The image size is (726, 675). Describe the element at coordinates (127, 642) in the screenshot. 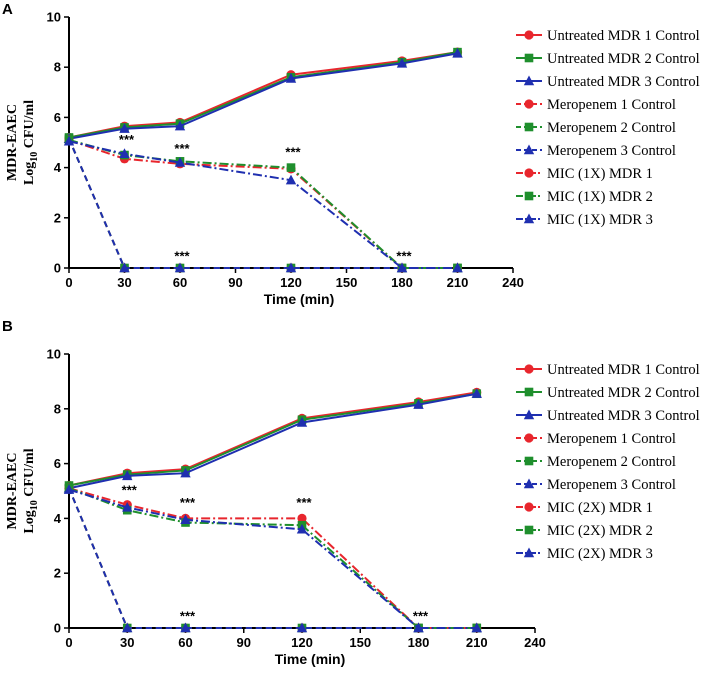

I see `x-tick-label: 30` at that location.